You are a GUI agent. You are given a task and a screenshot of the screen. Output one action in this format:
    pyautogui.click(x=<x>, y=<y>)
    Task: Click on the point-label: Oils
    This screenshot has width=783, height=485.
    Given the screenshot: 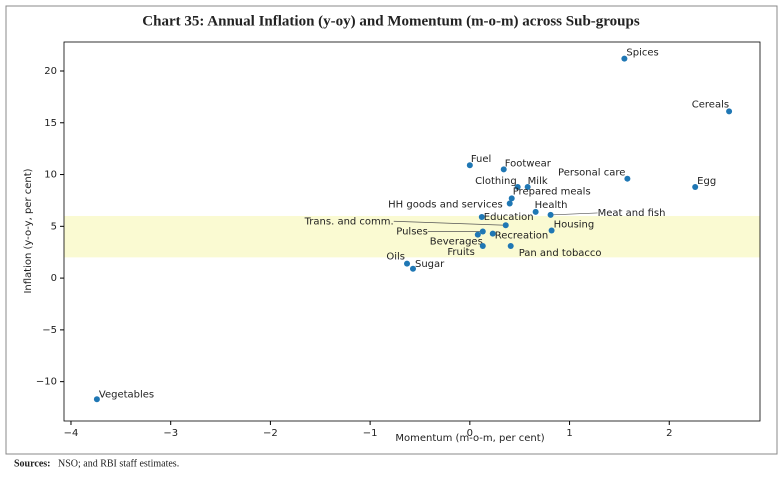 What is the action you would take?
    pyautogui.click(x=395, y=257)
    